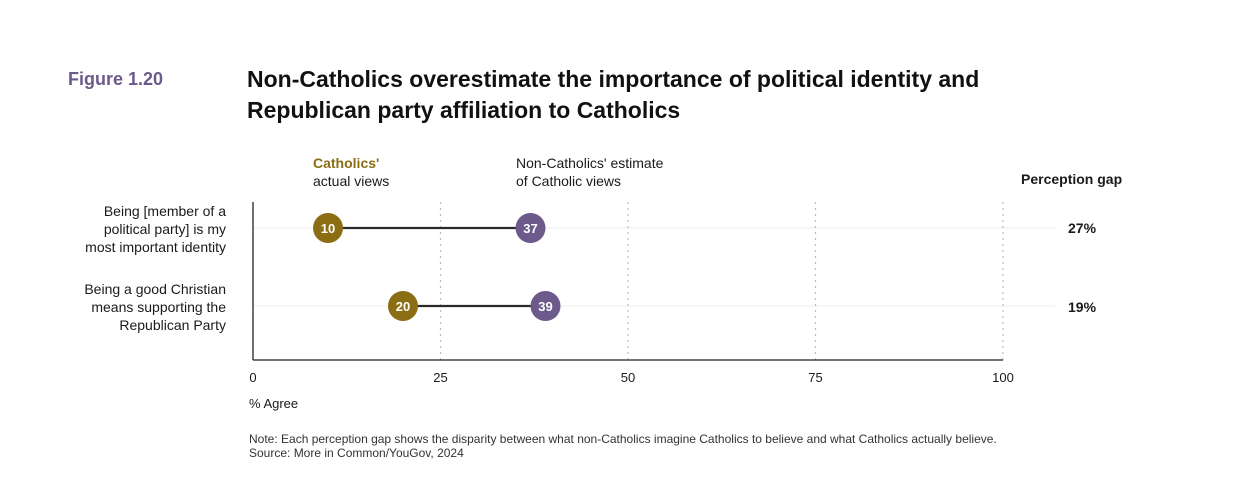 This screenshot has height=498, width=1244. Describe the element at coordinates (628, 377) in the screenshot. I see `x-tick-label: 50` at that location.